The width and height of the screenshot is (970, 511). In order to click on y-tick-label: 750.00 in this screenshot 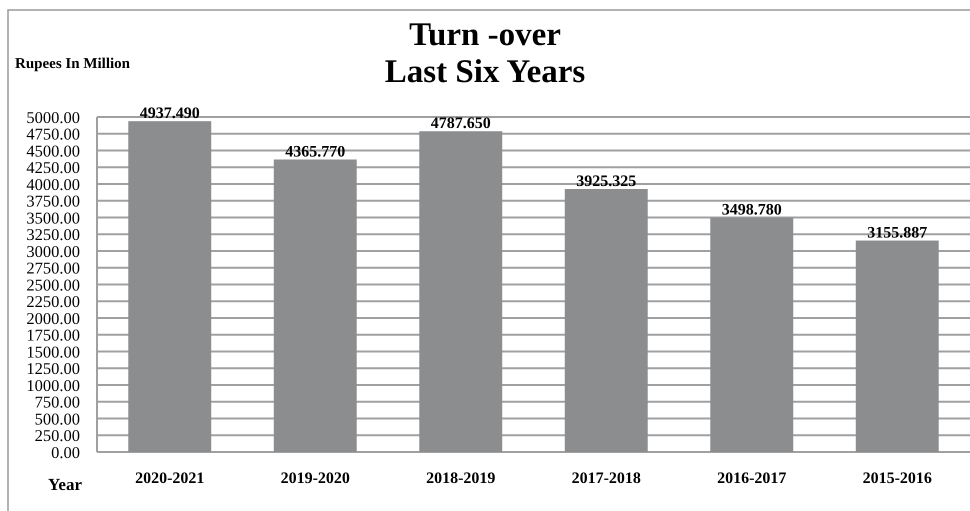, I will do `click(57, 402)`.